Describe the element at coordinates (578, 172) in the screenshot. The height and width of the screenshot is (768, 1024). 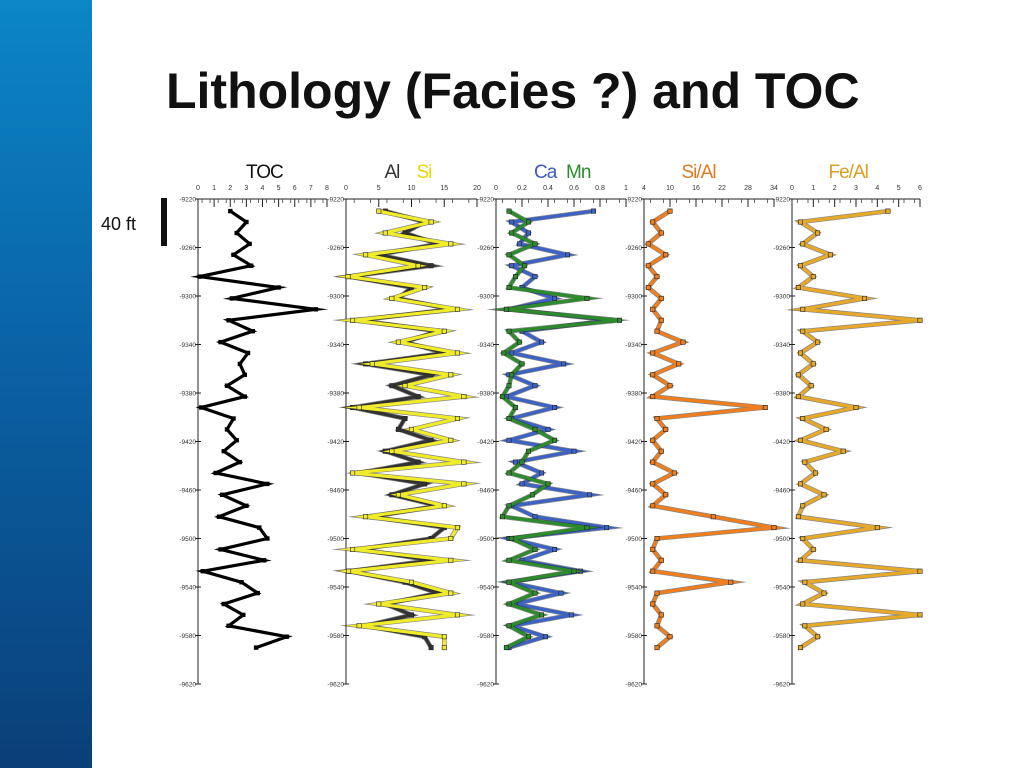
I see `track-header-ca-mn-1: Mn` at that location.